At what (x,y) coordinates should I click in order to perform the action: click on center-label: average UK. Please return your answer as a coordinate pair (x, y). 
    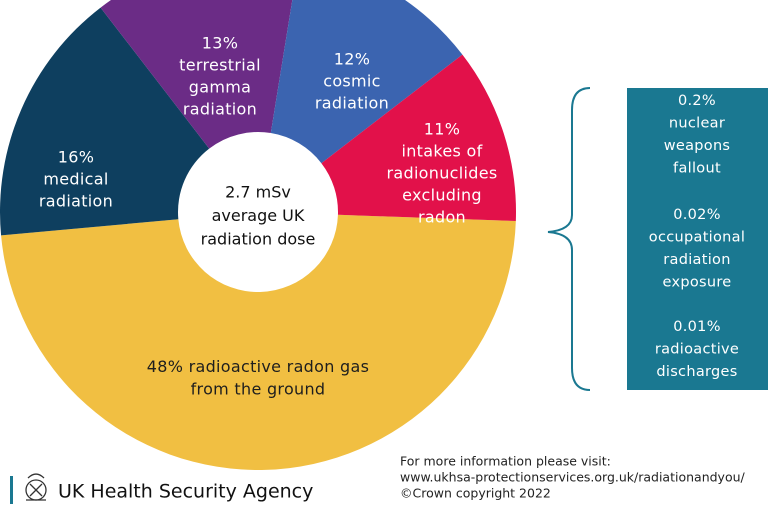
    Looking at the image, I should click on (258, 215).